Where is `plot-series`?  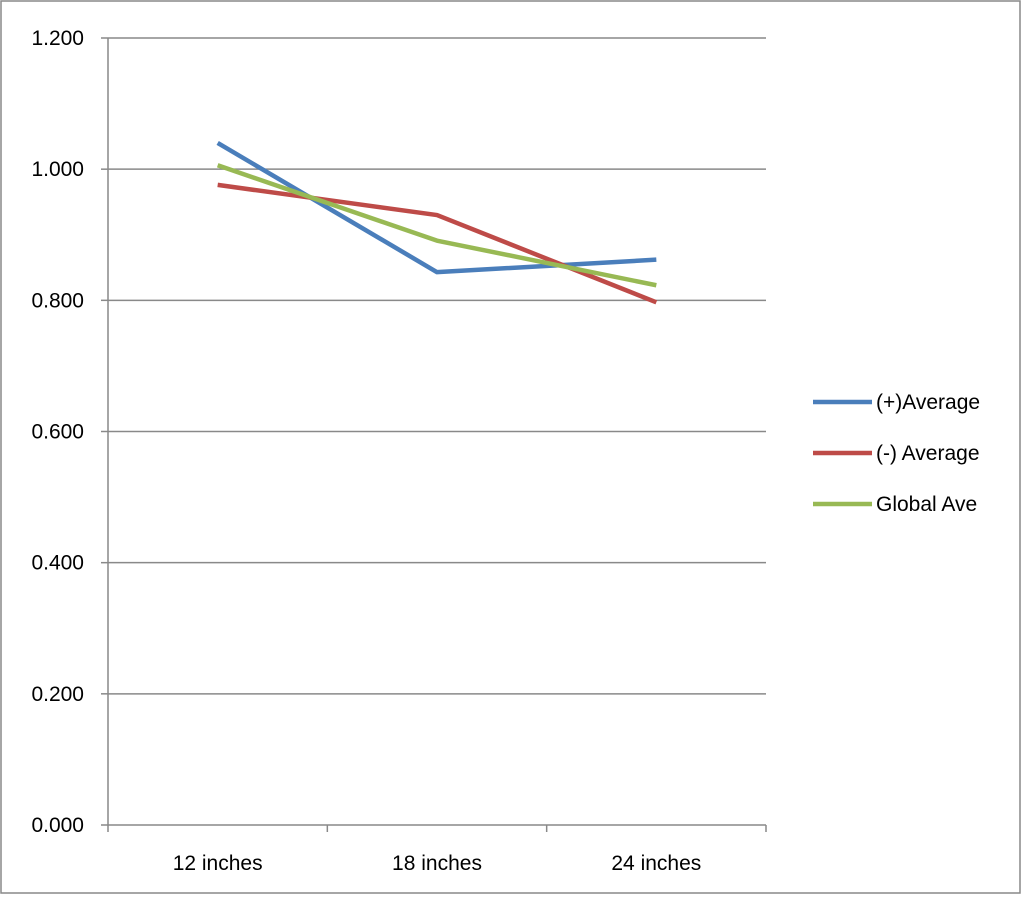
plot-series is located at coordinates (437, 222).